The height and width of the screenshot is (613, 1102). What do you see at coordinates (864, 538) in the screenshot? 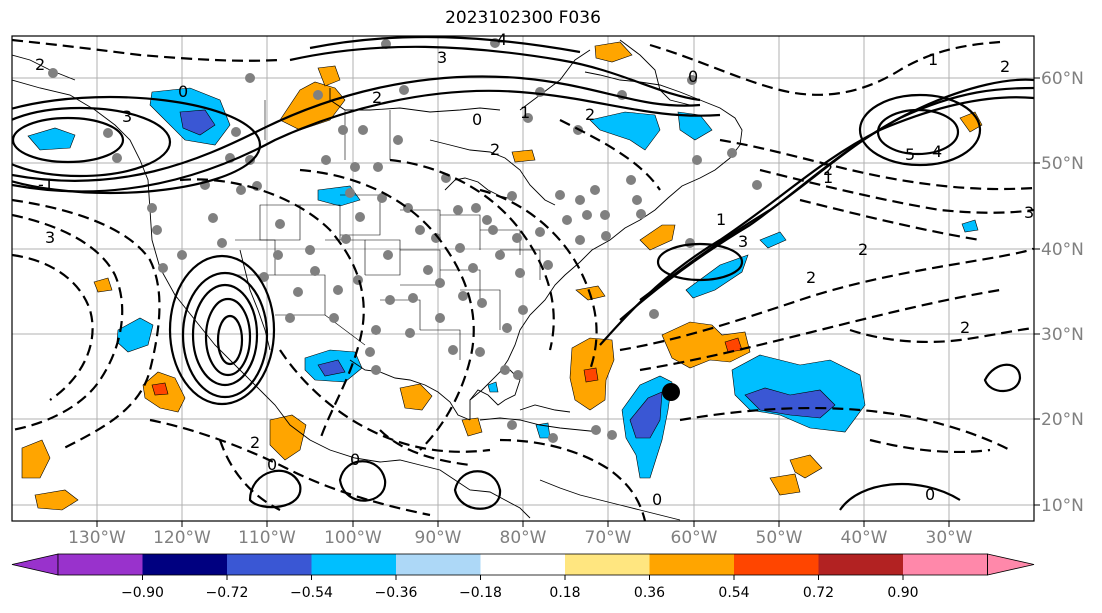
I see `lon-label-40w: 40°W` at bounding box center [864, 538].